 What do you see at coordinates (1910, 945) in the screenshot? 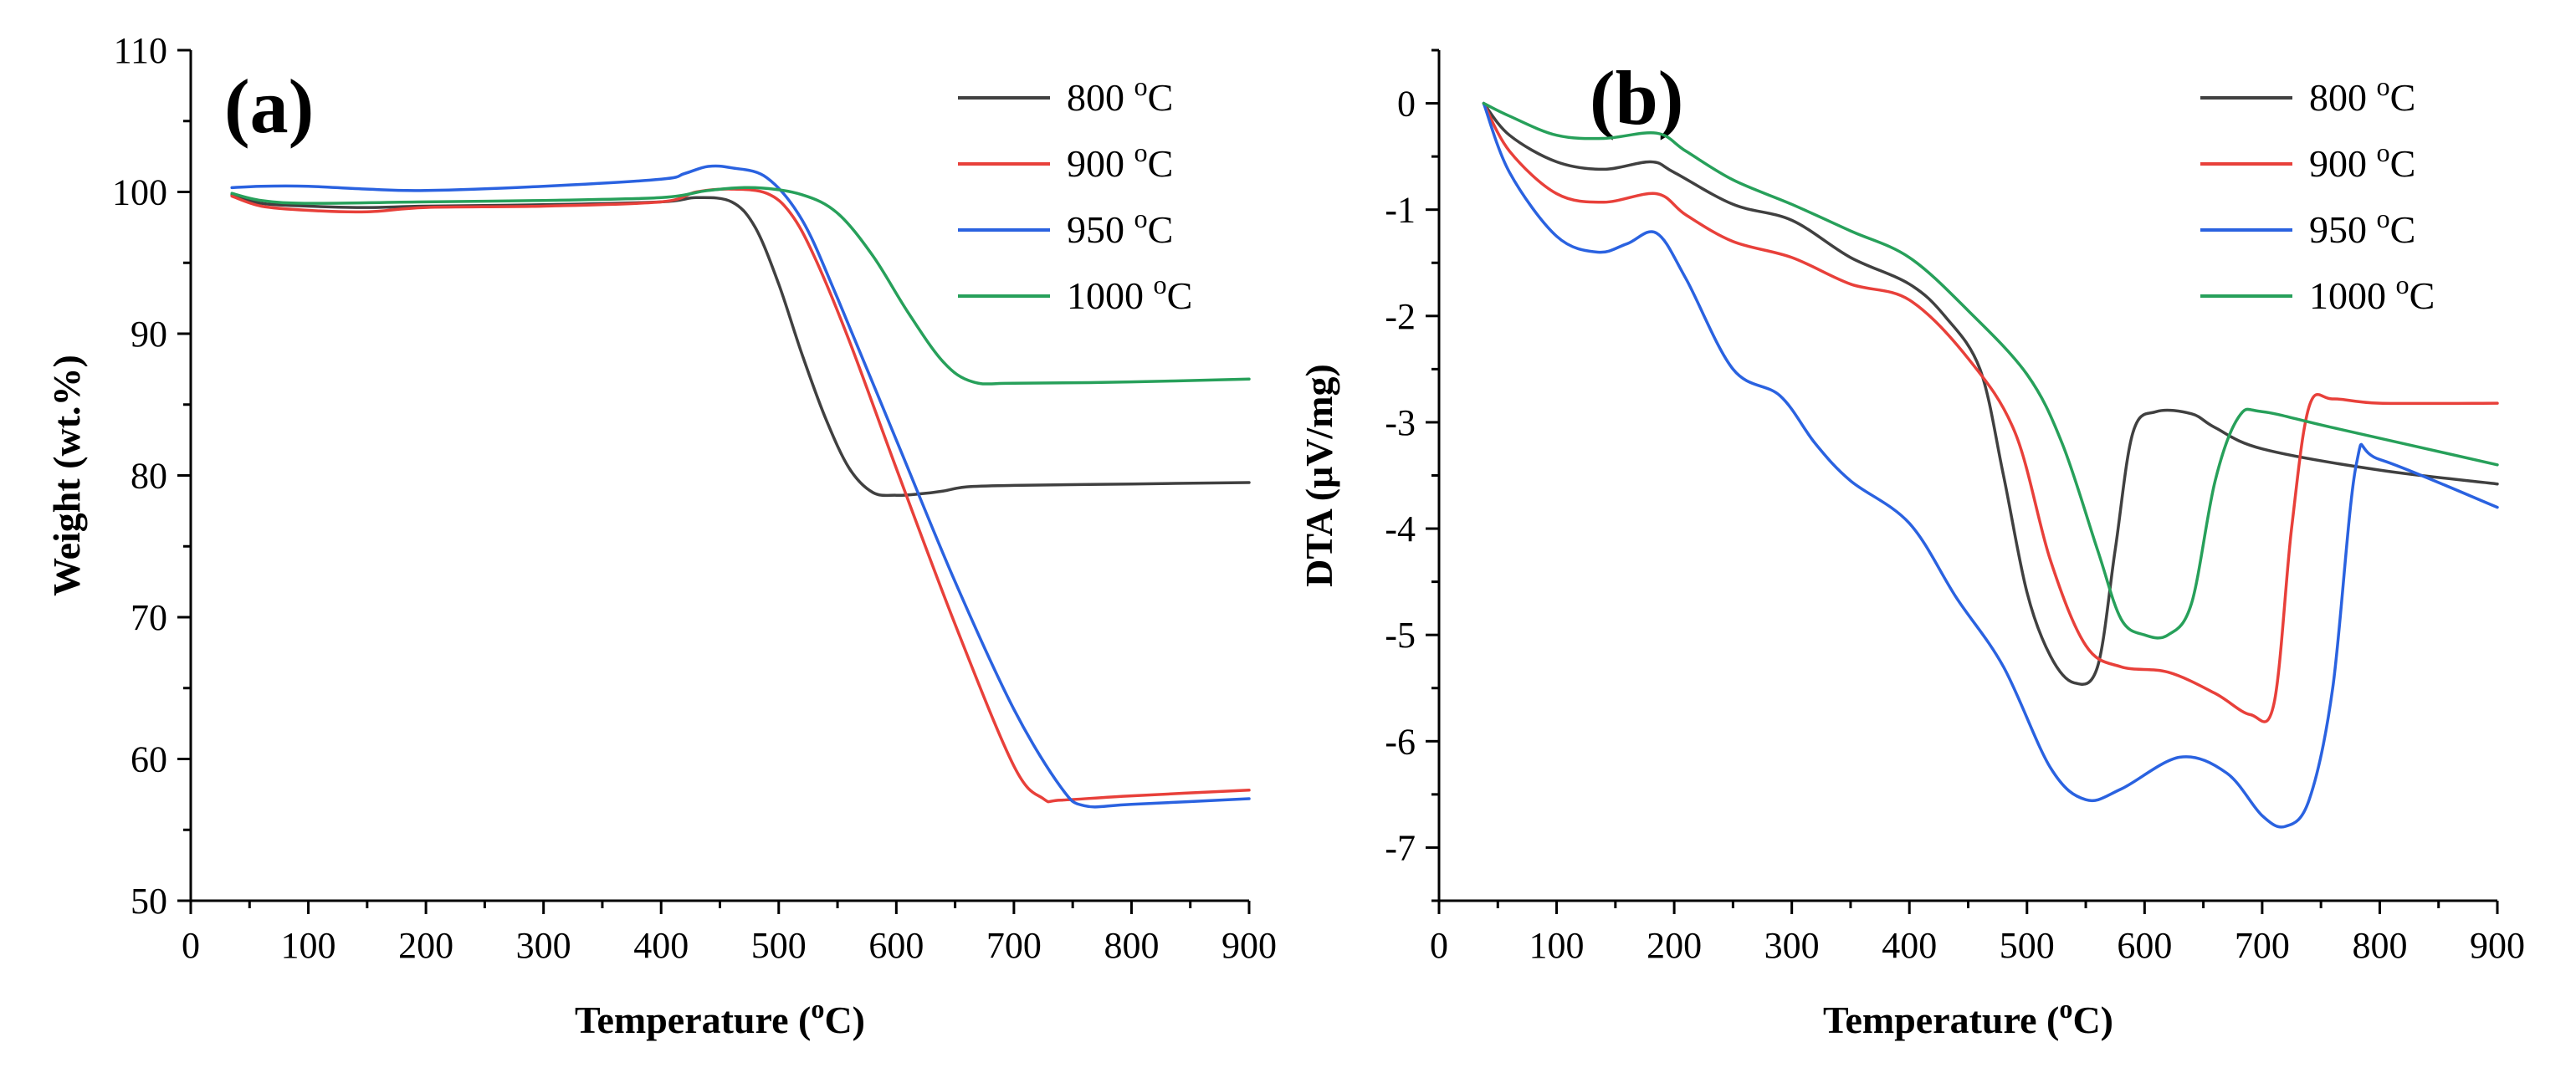
I see `panel-b-x-tick-label: 400` at bounding box center [1910, 945].